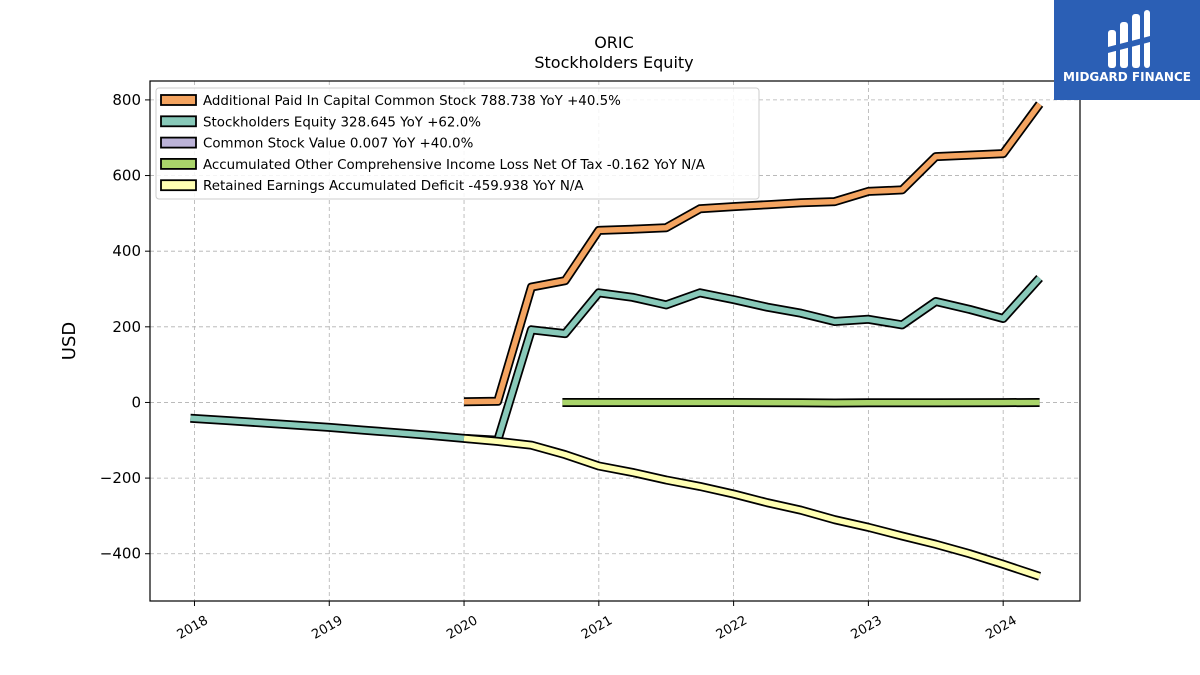 The width and height of the screenshot is (1200, 675). I want to click on logo-mark-icon, so click(1127, 39).